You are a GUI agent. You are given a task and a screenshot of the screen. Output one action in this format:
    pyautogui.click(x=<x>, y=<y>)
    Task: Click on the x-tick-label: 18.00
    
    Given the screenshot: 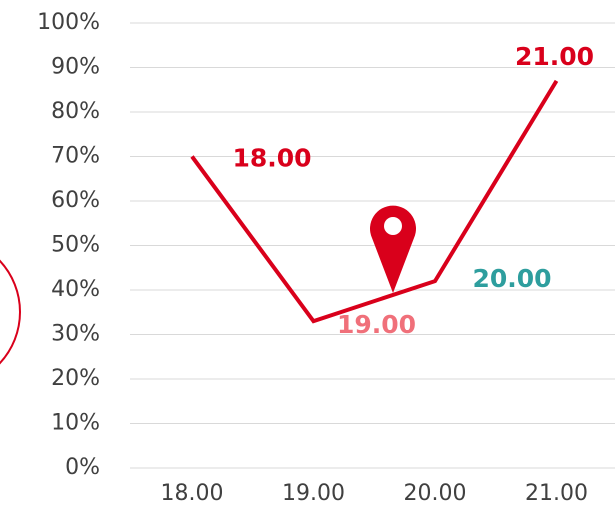 What is the action you would take?
    pyautogui.click(x=192, y=493)
    